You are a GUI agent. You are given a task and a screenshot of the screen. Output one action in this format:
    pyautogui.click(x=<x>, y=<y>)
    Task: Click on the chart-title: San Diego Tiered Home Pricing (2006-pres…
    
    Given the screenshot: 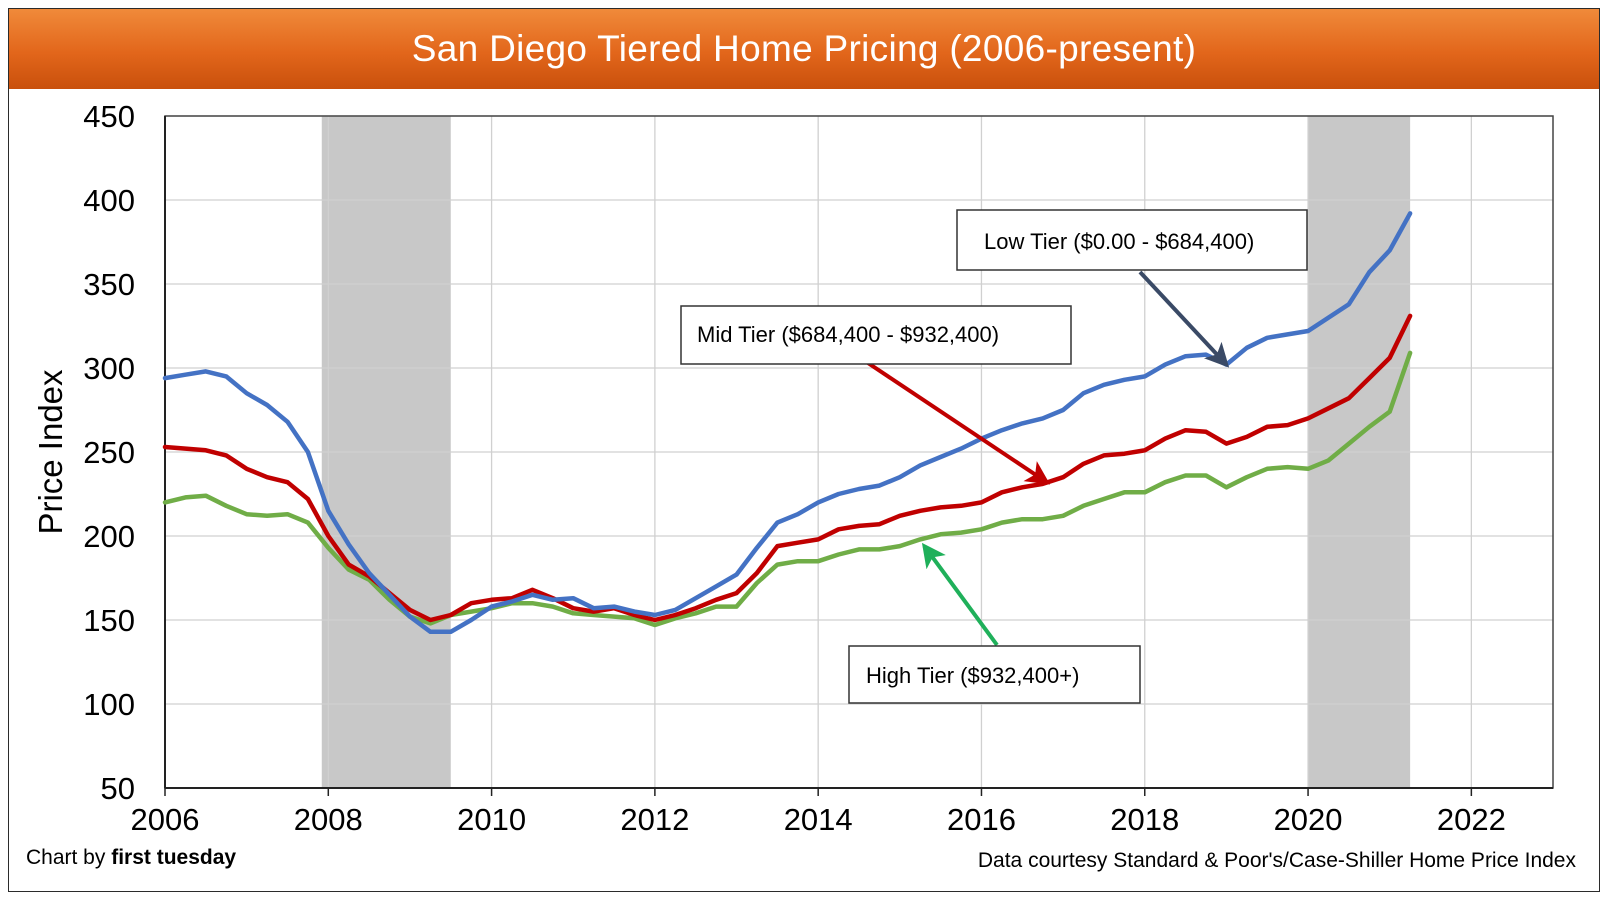 What is the action you would take?
    pyautogui.click(x=804, y=48)
    